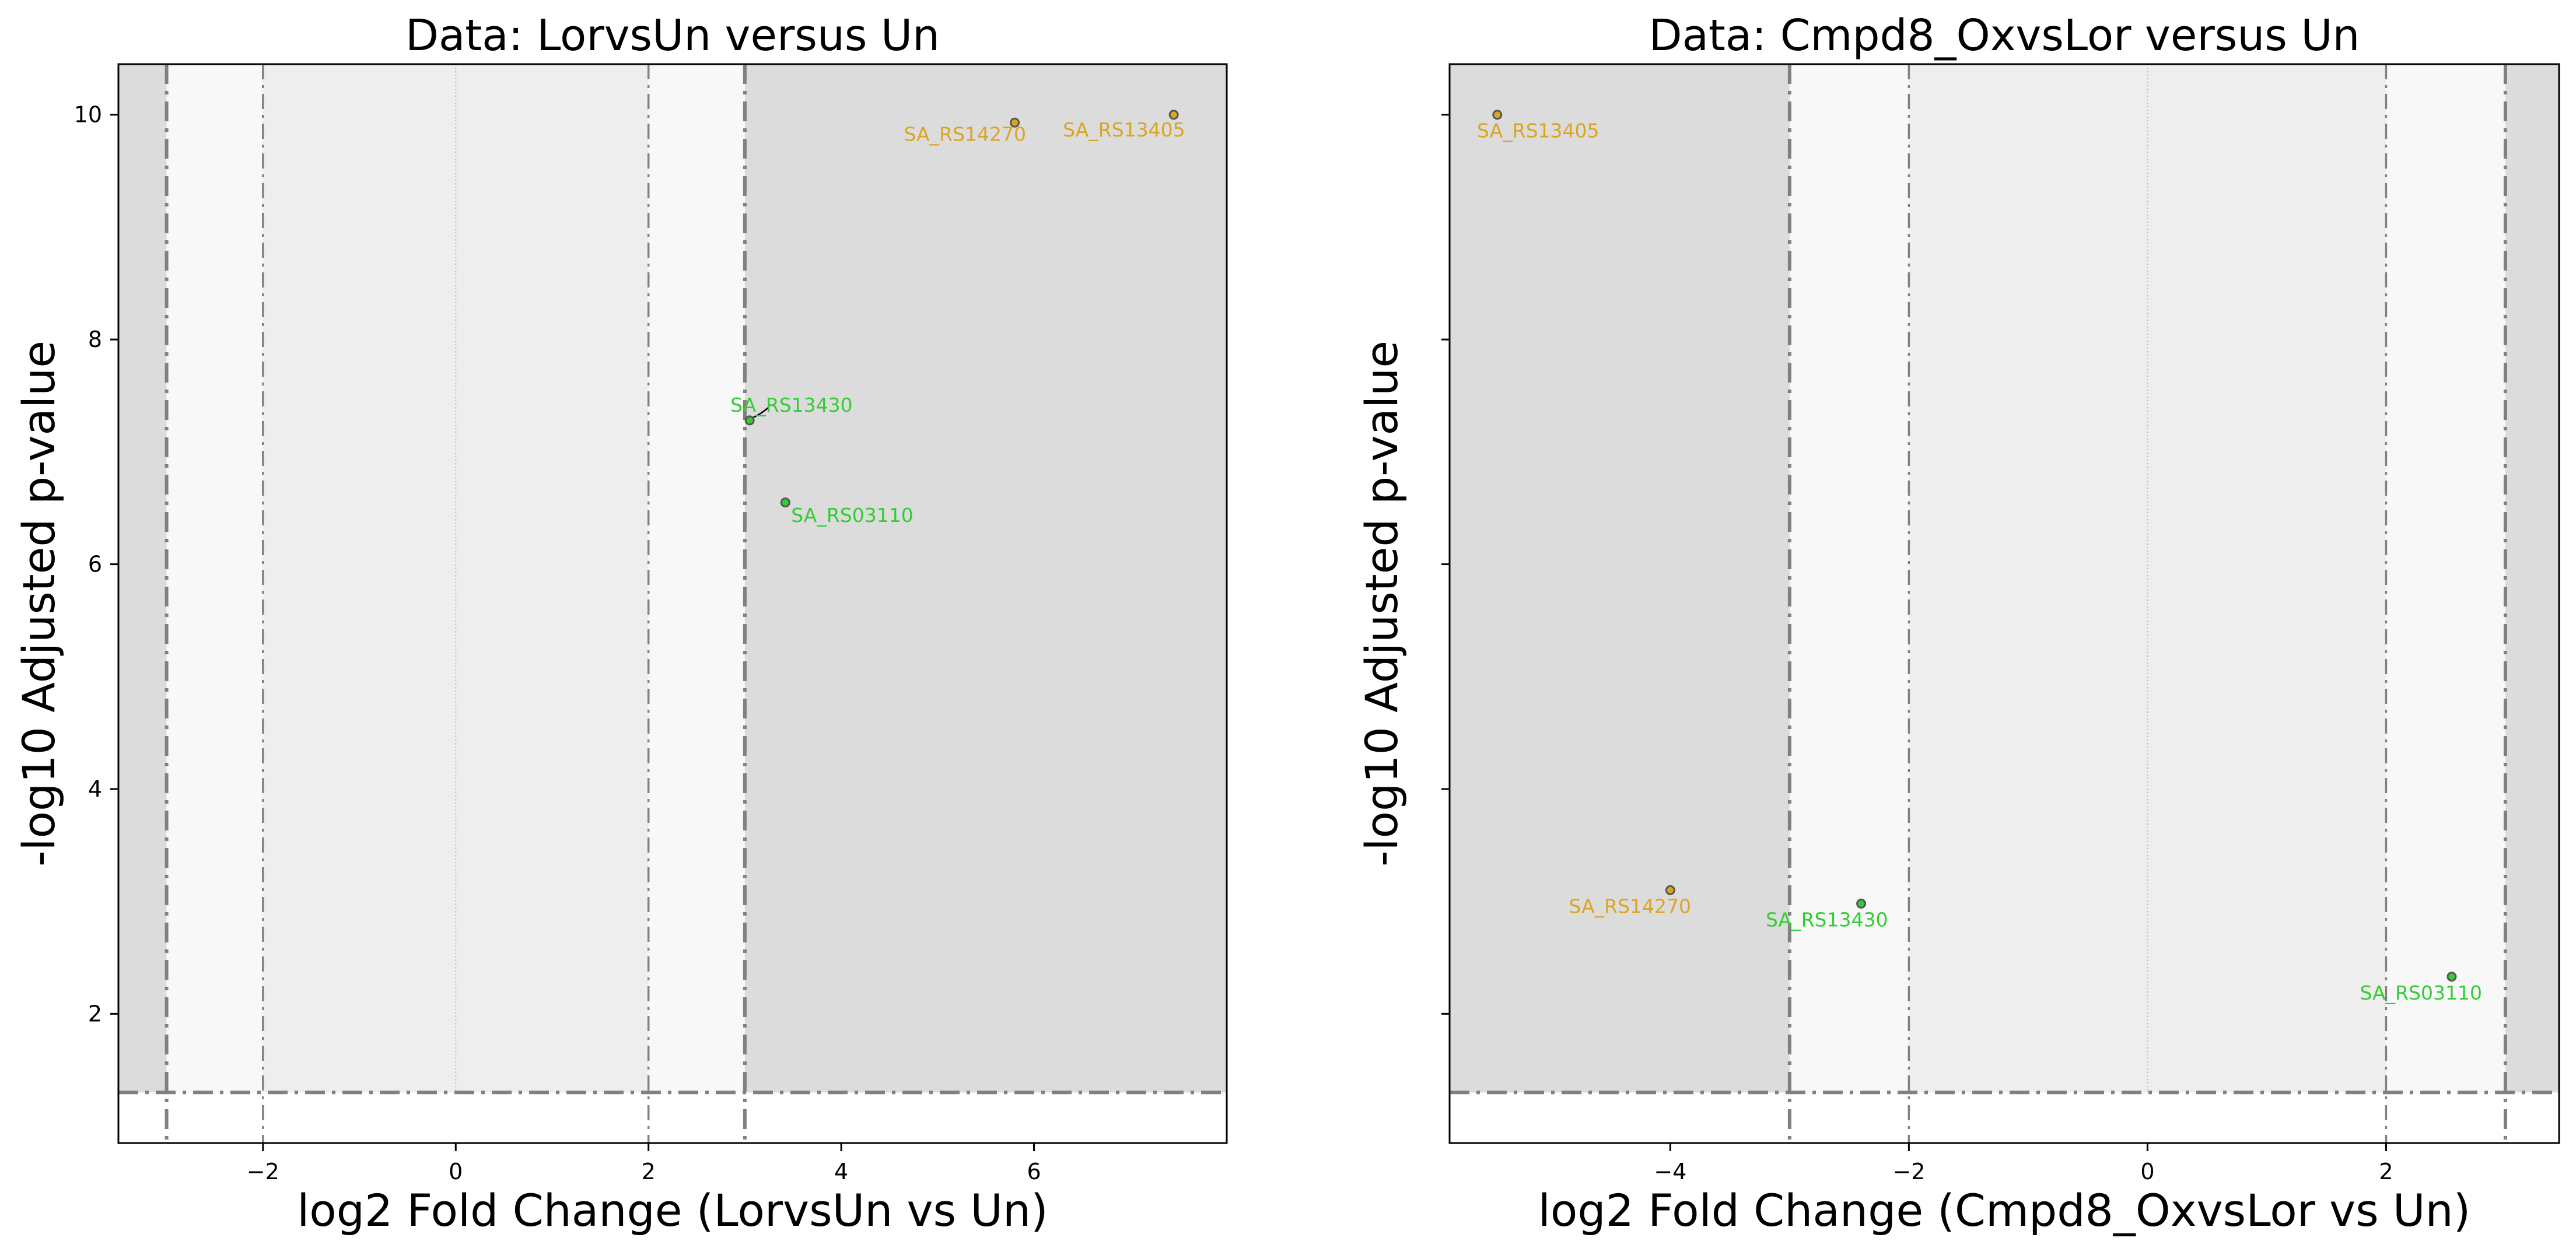 This screenshot has height=1255, width=2576. I want to click on y-tick-label: 2, so click(95, 1013).